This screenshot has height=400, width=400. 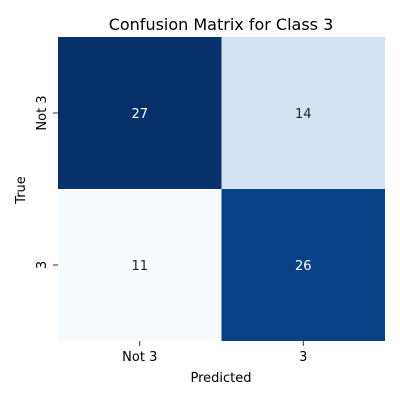 What do you see at coordinates (42, 265) in the screenshot?
I see `y-tick-label: 3` at bounding box center [42, 265].